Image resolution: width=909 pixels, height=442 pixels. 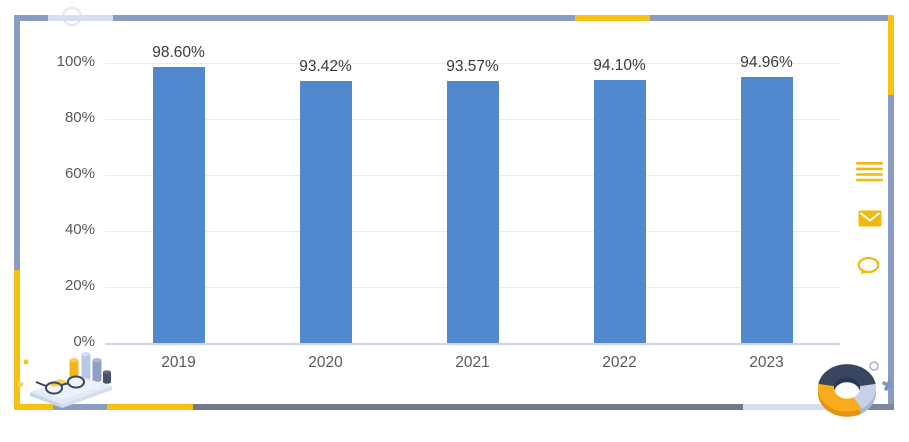 I want to click on y-axis-tick-label: 0%, so click(x=84, y=341).